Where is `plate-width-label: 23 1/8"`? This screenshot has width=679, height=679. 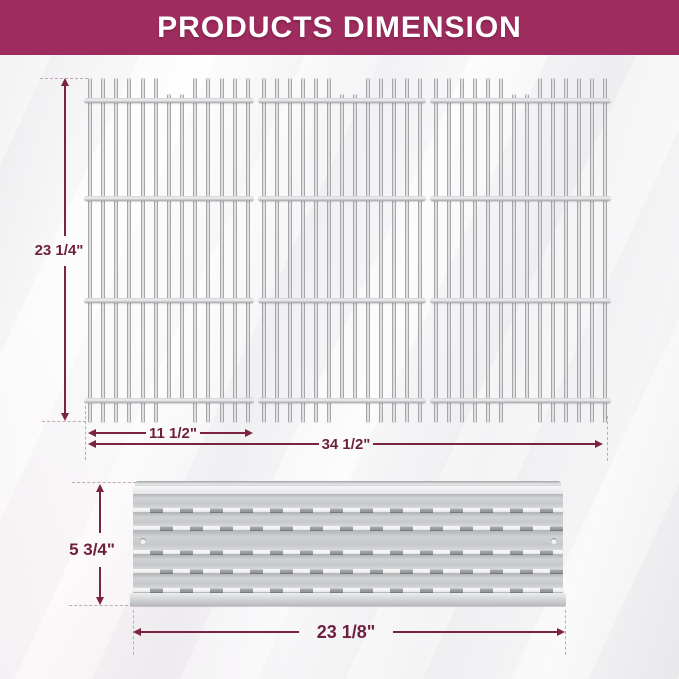 plate-width-label: 23 1/8" is located at coordinates (346, 632).